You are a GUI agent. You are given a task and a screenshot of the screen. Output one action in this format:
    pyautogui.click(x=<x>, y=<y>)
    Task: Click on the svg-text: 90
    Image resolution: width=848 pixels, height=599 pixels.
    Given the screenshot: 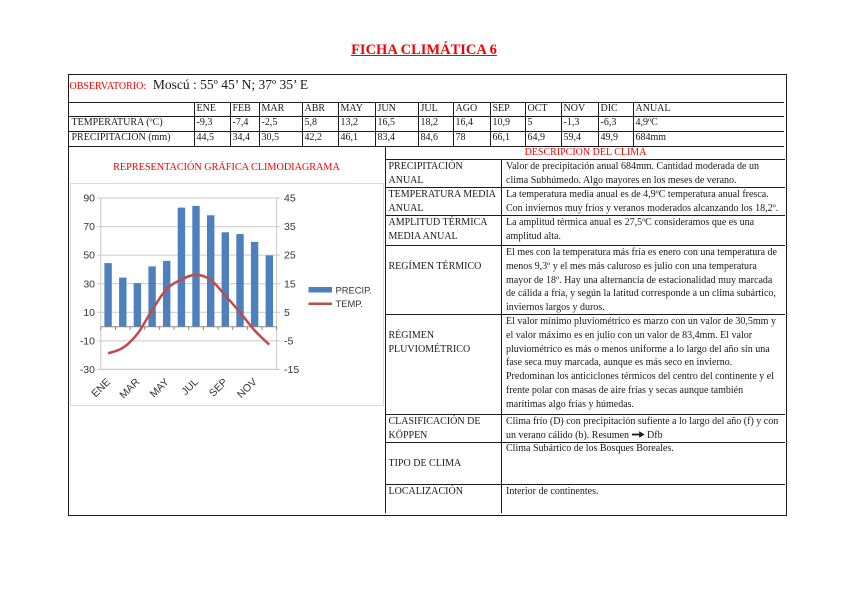 What is the action you would take?
    pyautogui.click(x=89, y=199)
    